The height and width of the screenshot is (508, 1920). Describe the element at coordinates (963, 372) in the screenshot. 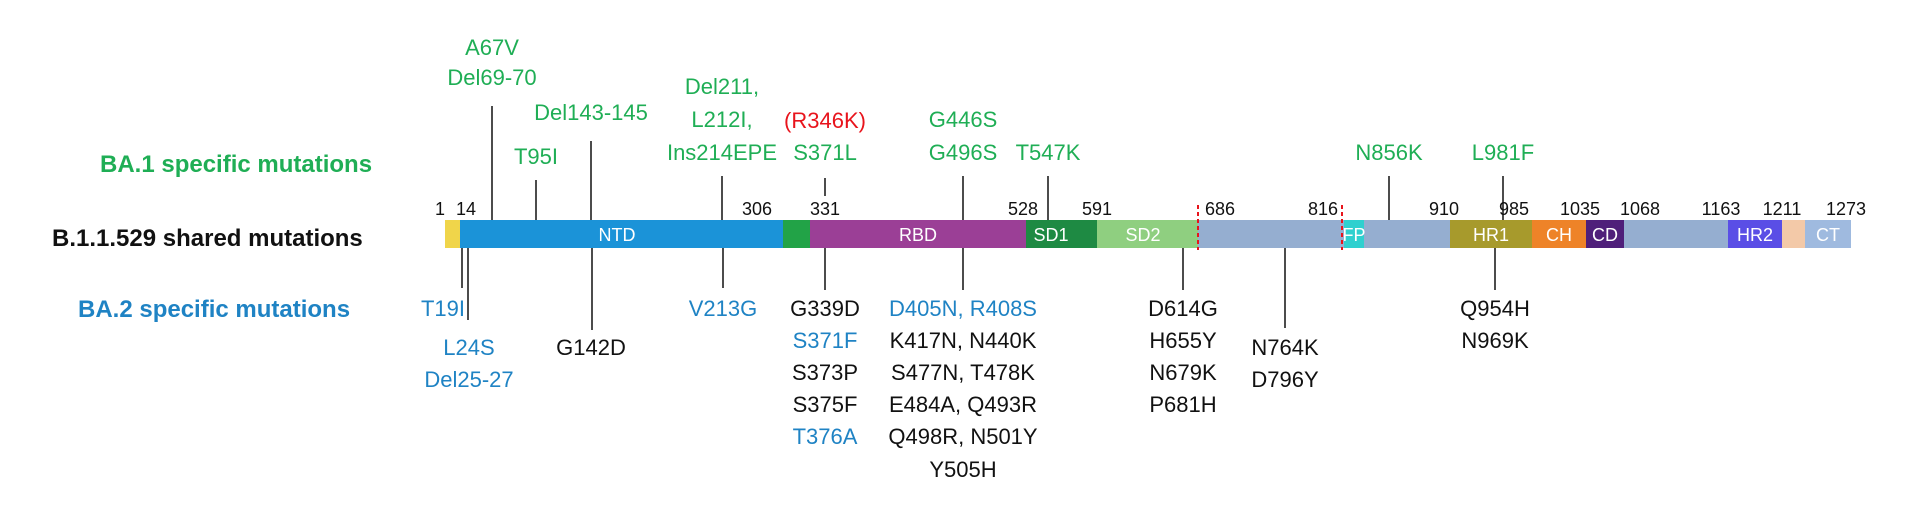

I see `mutation-label: S477N, T478K` at that location.